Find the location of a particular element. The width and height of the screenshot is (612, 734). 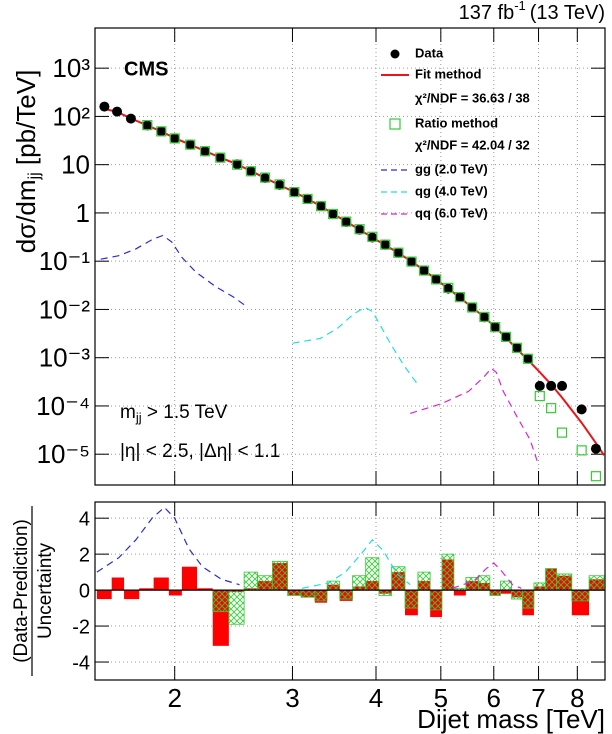

lumi-label: 137 fb-1 (13 TeV) is located at coordinates (532, 12).